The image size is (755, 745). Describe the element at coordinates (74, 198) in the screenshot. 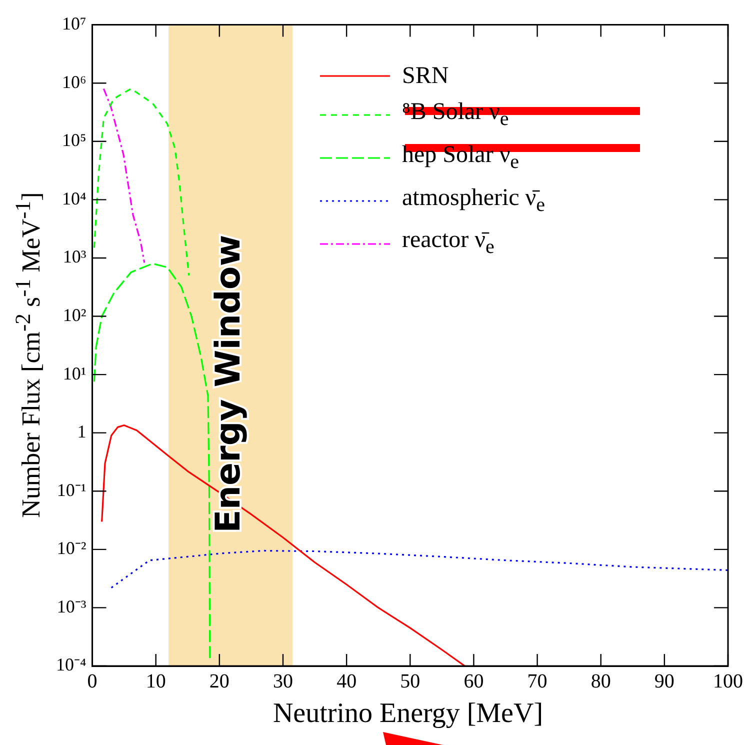

I see `y-tick-label: 10⁴` at that location.